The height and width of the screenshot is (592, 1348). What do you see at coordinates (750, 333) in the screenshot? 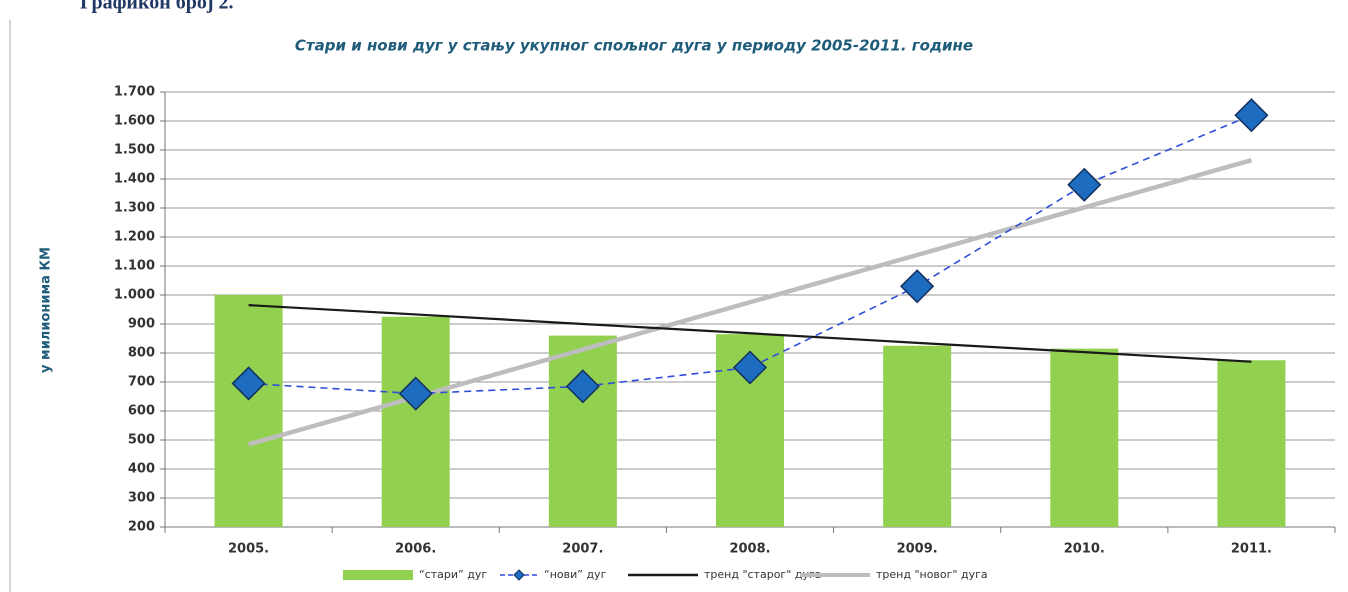
I see `line` at bounding box center [750, 333].